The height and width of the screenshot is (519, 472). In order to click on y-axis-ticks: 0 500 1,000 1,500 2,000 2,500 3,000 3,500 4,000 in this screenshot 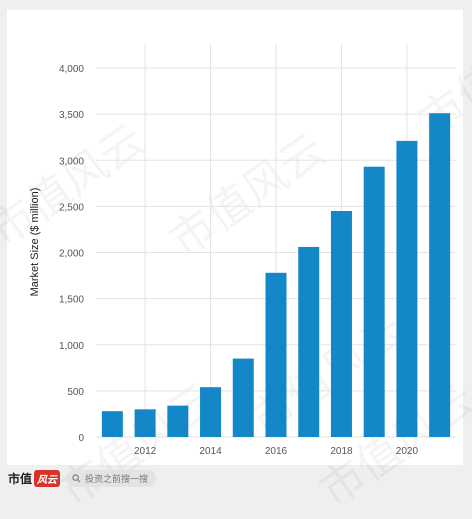, I will do `click(71, 254)`.